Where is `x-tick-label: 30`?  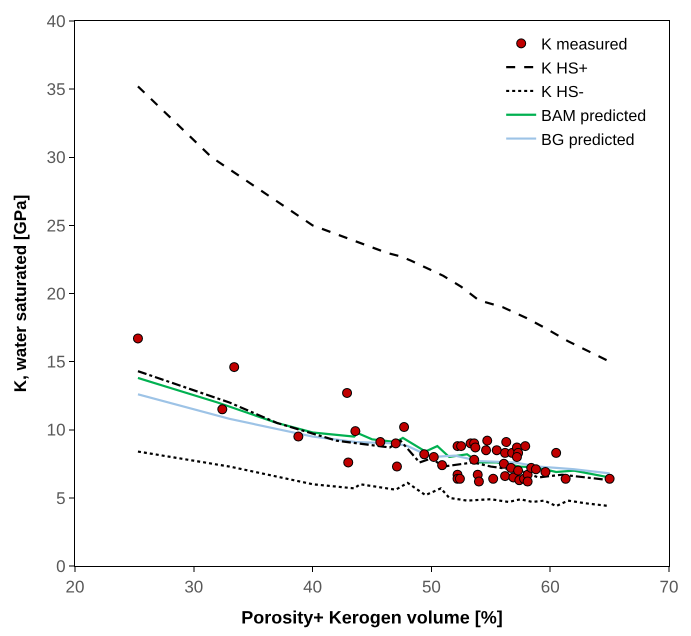 x-tick-label: 30 is located at coordinates (194, 586).